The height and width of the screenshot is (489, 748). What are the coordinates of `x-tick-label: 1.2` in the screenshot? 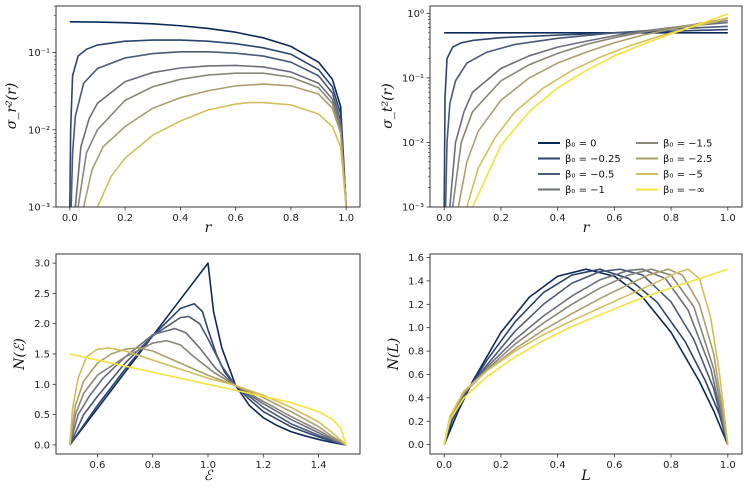 It's located at (263, 465).